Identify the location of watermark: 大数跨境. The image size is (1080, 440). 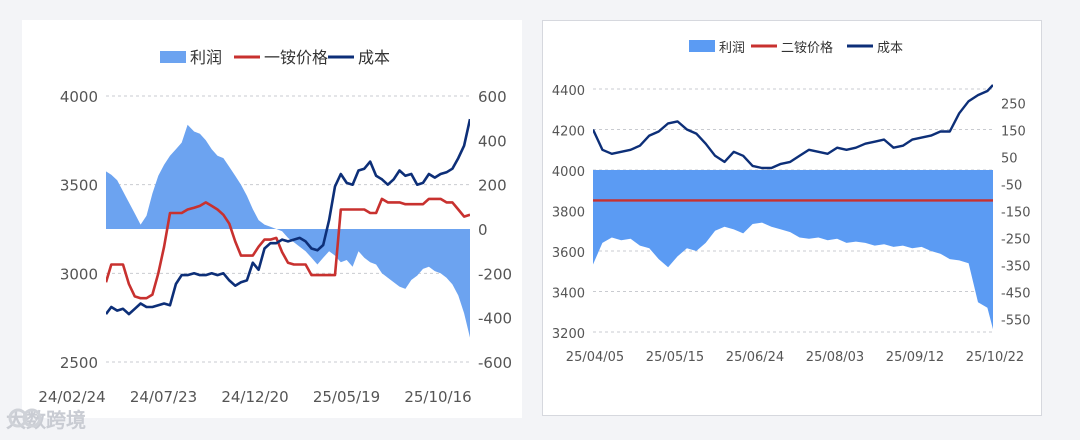
(46, 418).